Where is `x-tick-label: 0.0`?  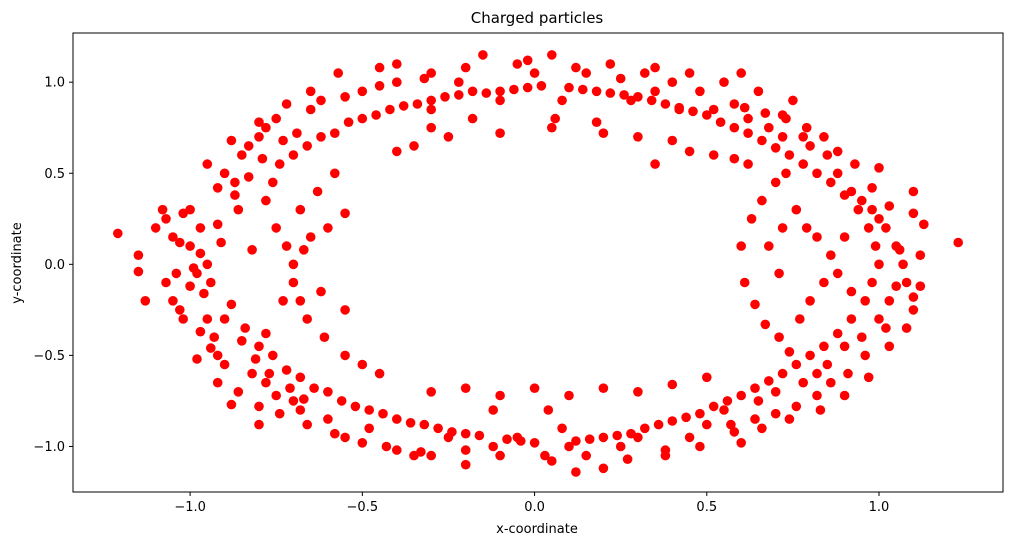
x-tick-label: 0.0 is located at coordinates (534, 507).